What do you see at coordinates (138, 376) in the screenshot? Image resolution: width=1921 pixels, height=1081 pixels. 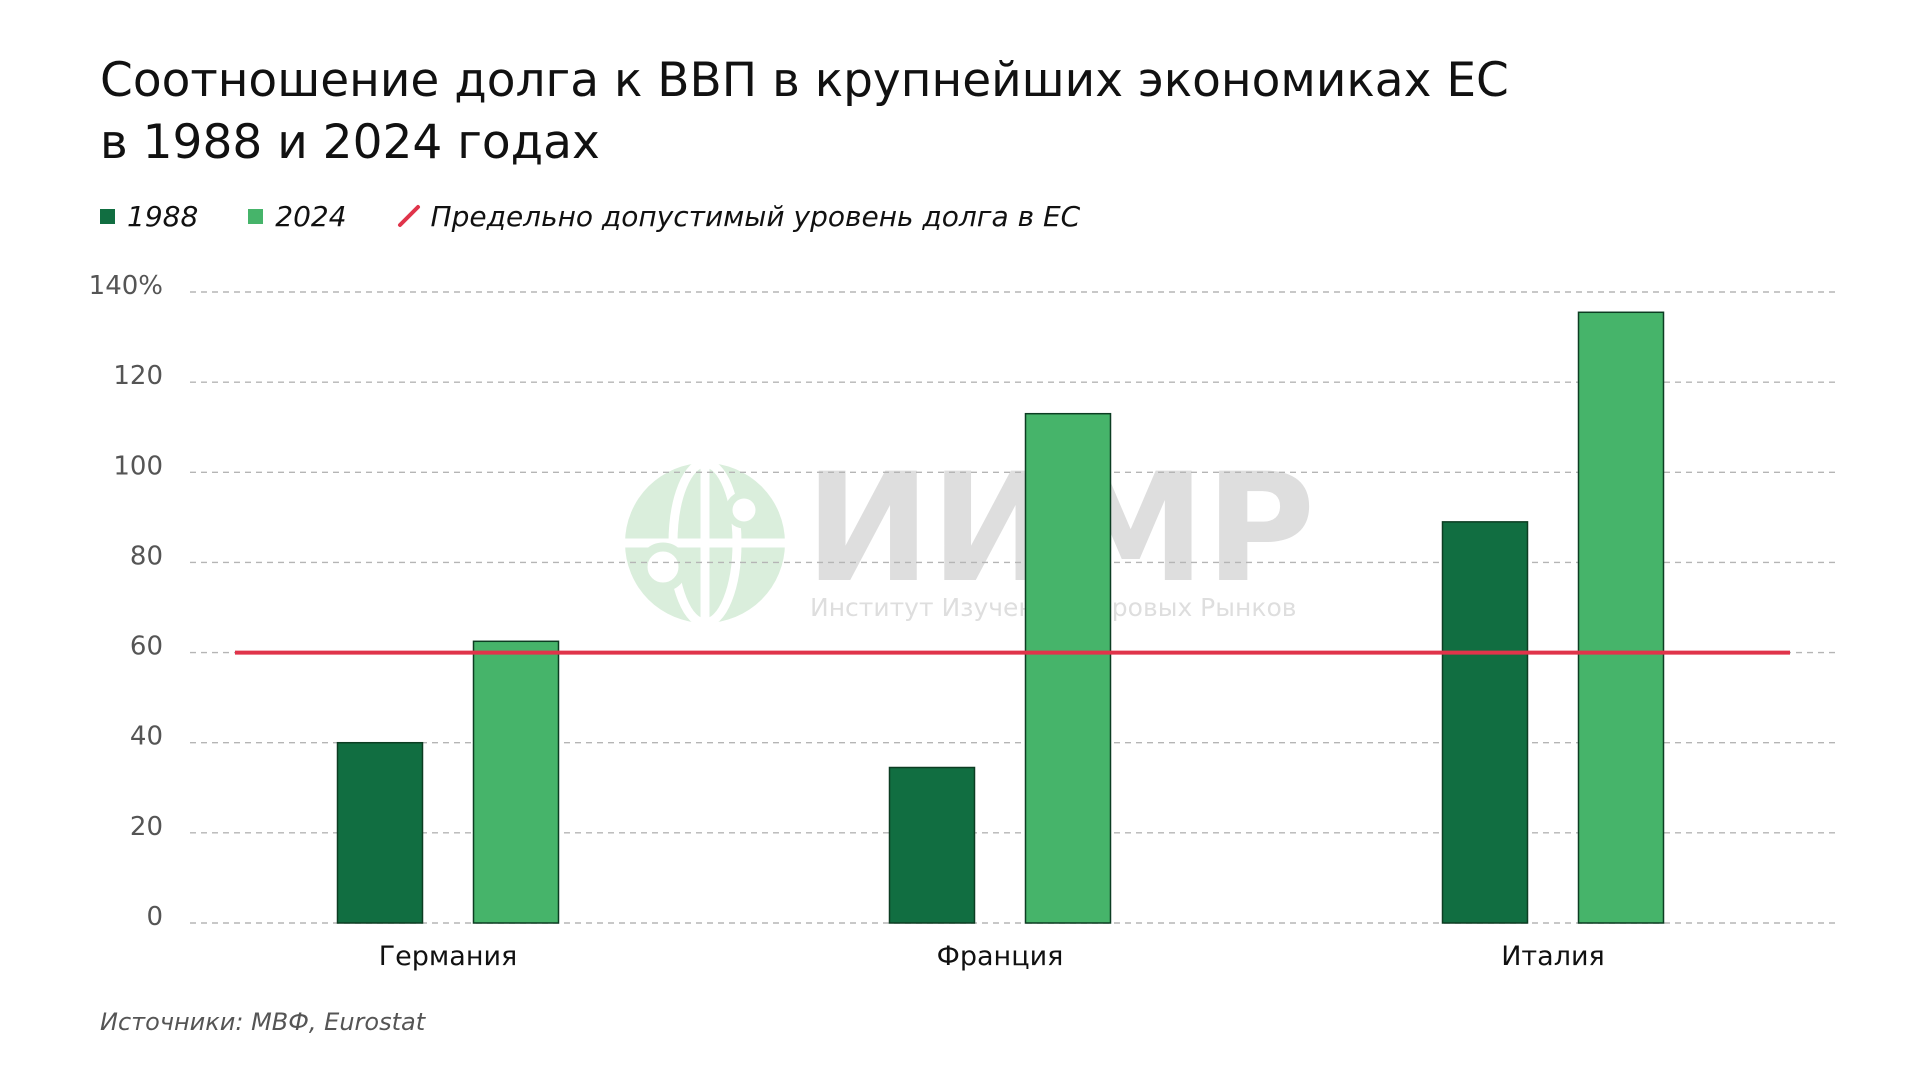 I see `y-tick-label: 120` at bounding box center [138, 376].